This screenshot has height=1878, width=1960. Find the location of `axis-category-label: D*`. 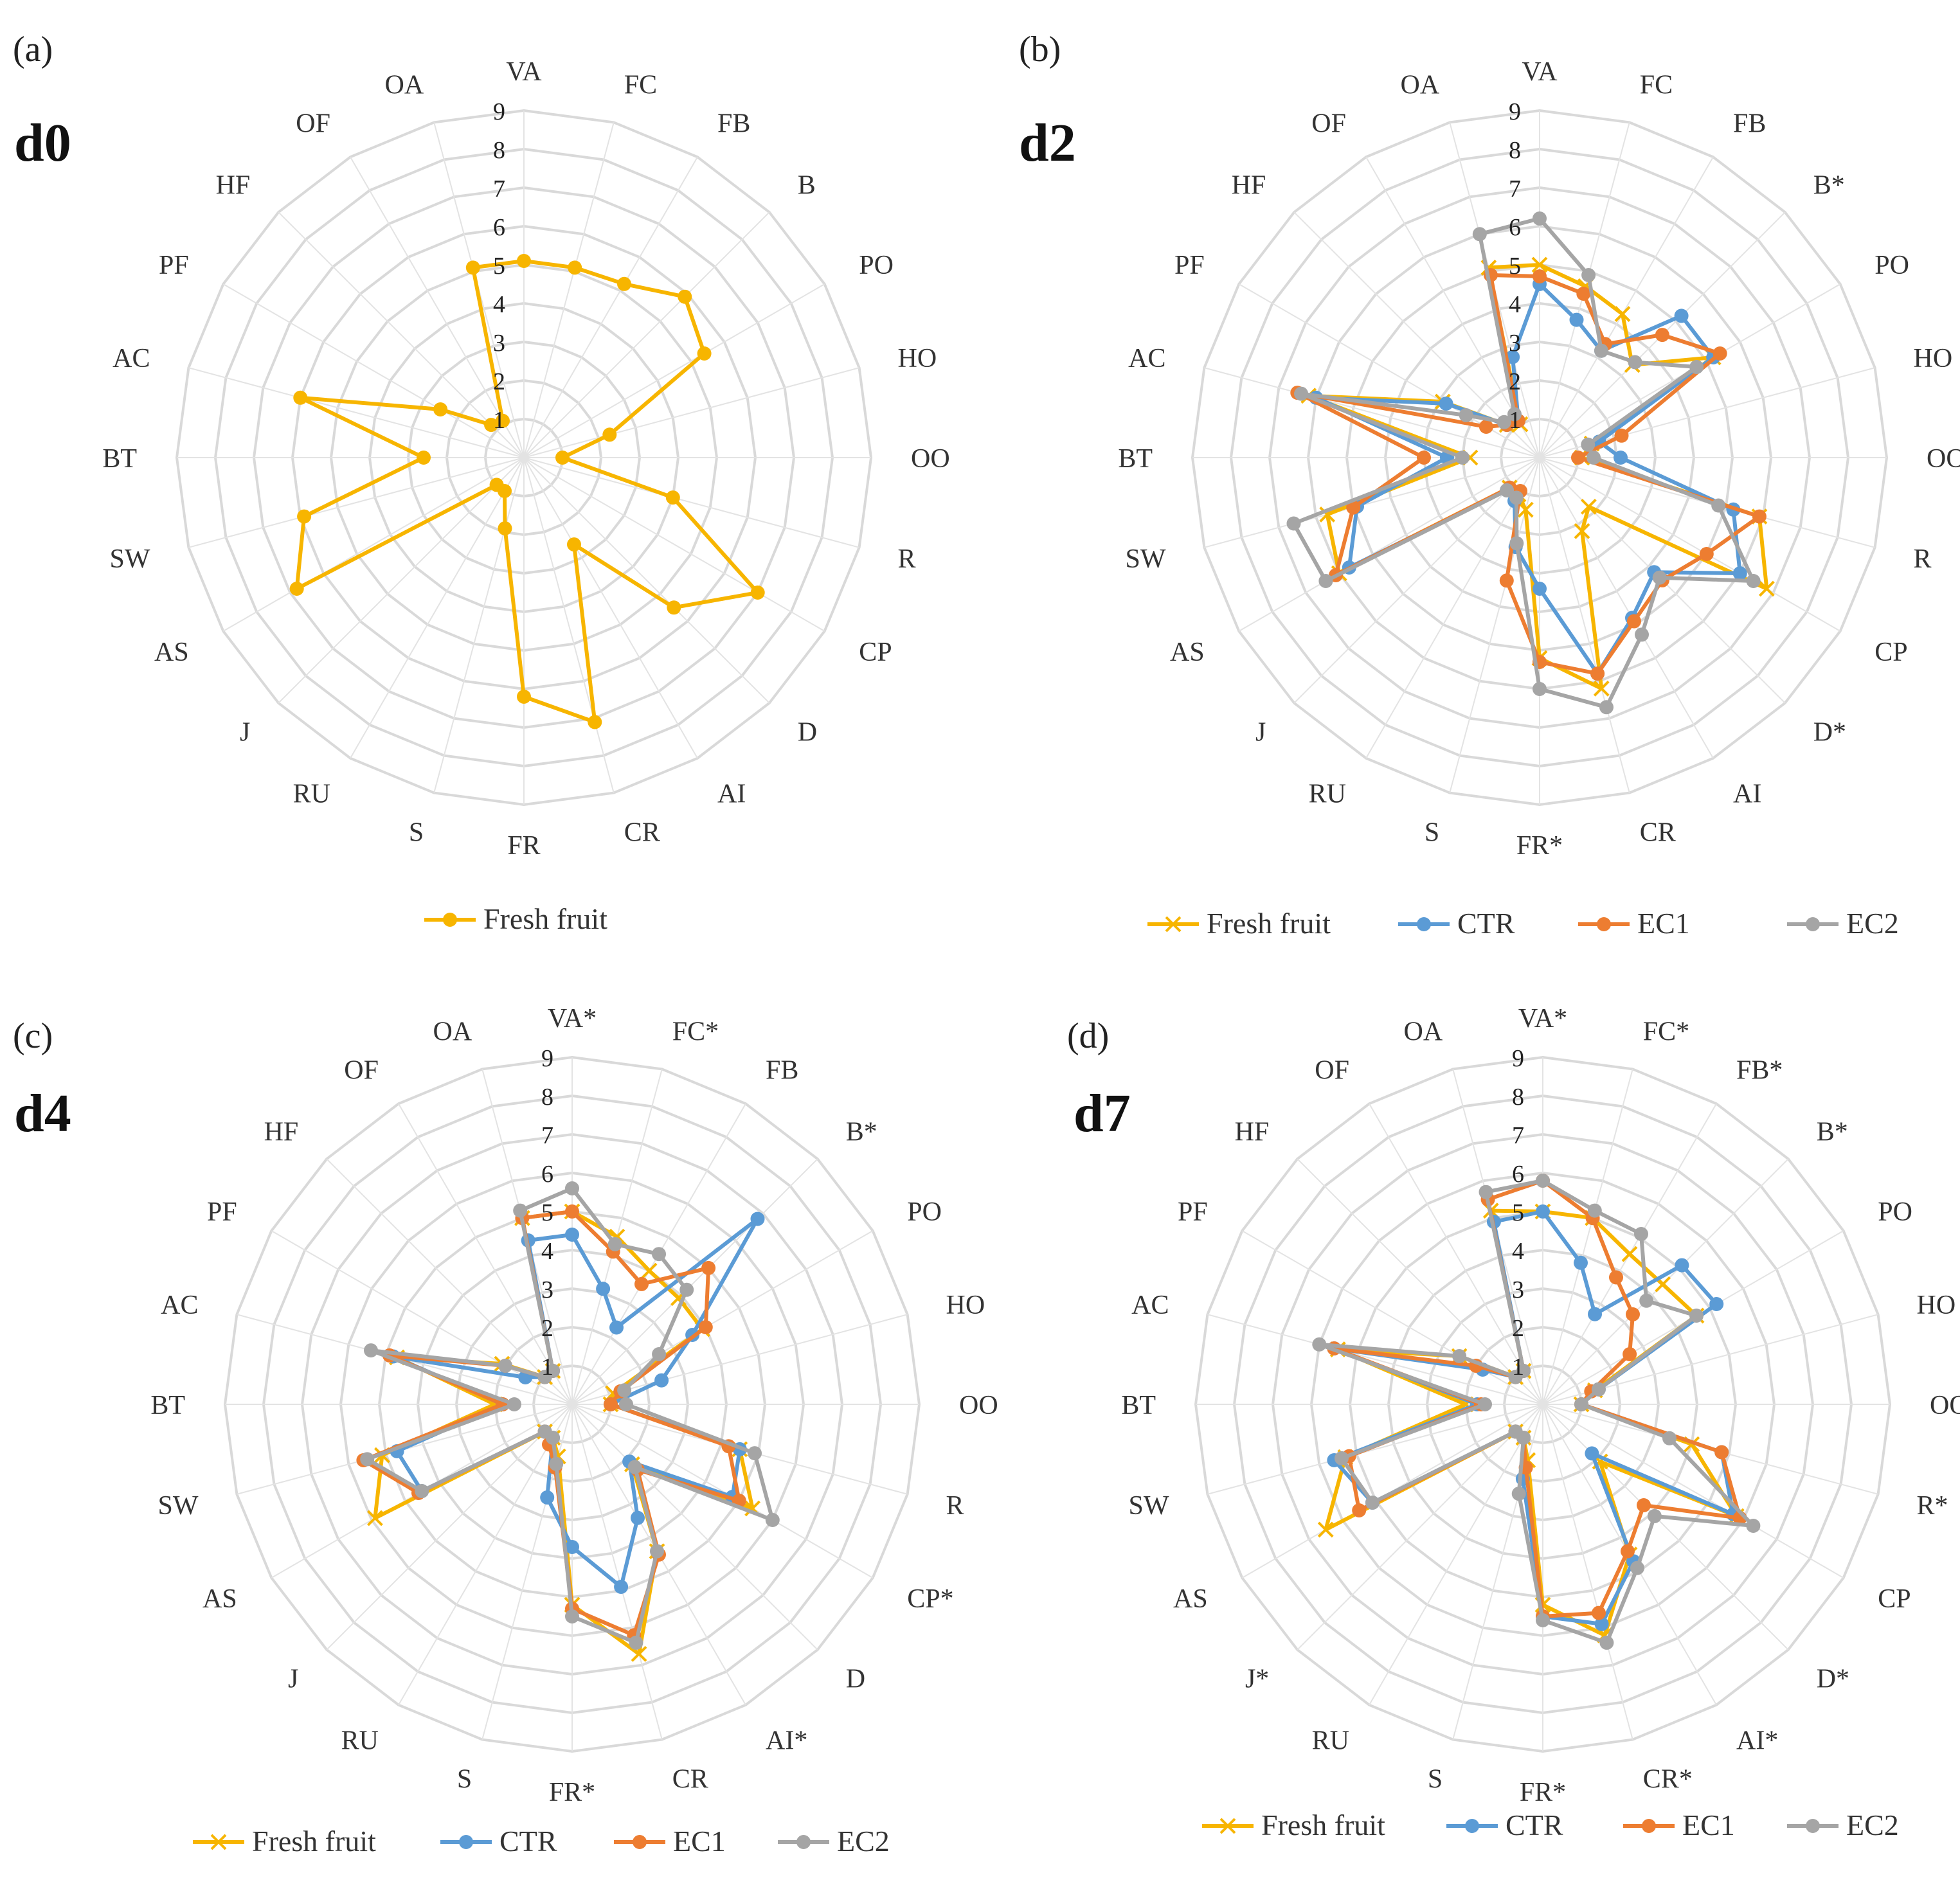

axis-category-label: D* is located at coordinates (1833, 1679).